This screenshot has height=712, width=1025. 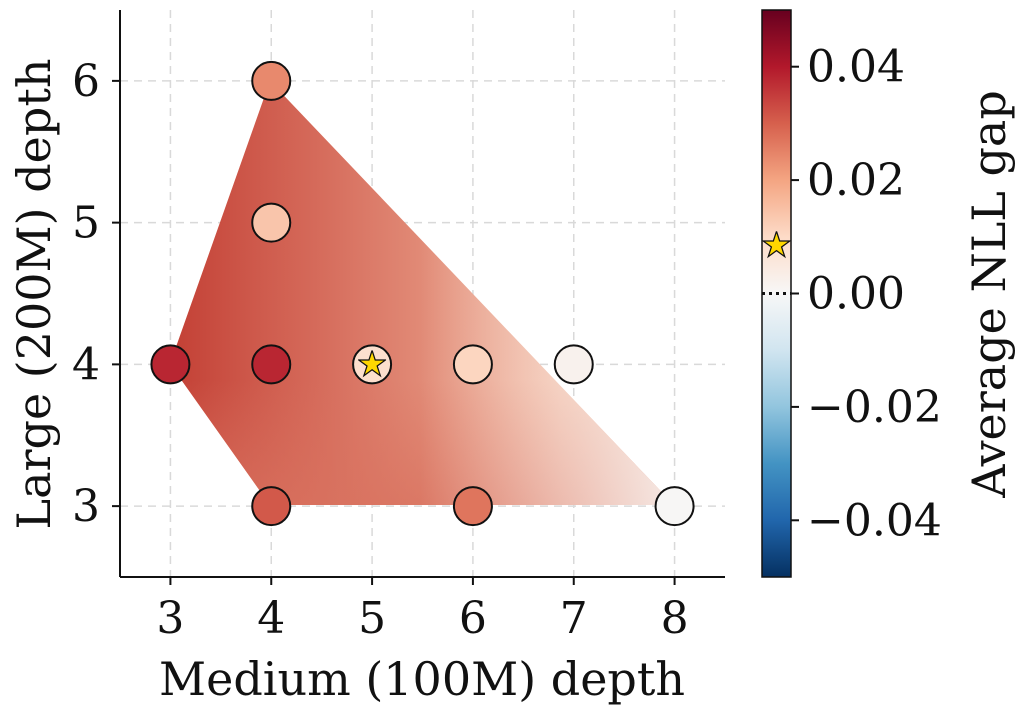 I want to click on x-tick-label: 8, so click(x=675, y=618).